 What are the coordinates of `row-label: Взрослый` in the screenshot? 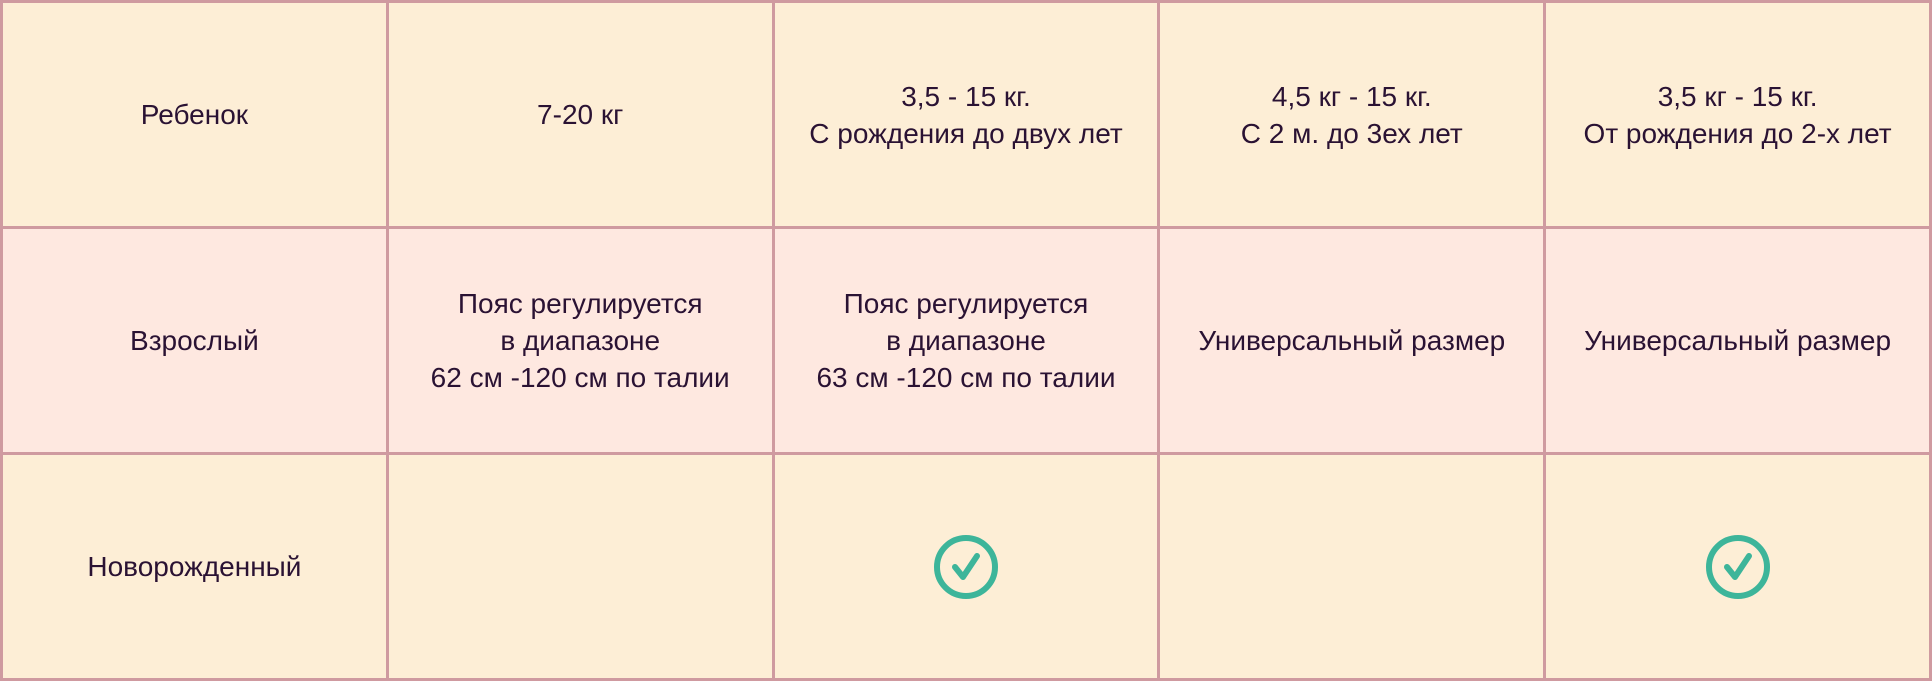 It's located at (194, 340).